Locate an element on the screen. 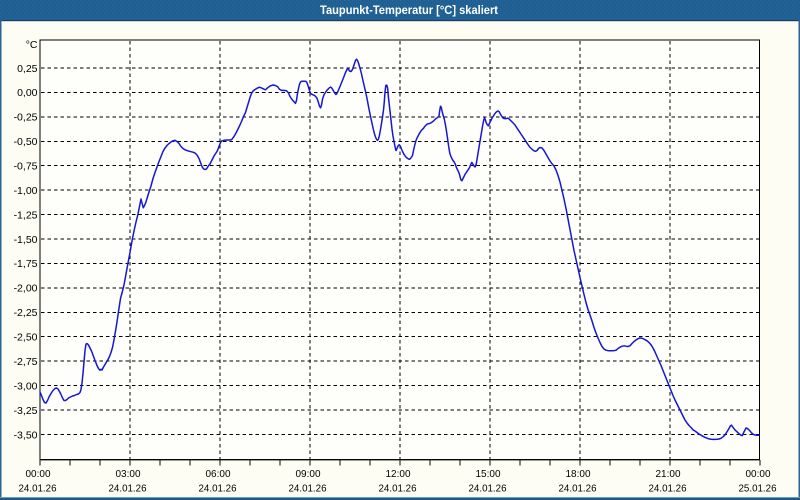 Image resolution: width=800 pixels, height=500 pixels. svg-text:Taupunkt-Temperatur [°C] skali: Taupunkt-Temperatur [°C] skaliert is located at coordinates (409, 11).